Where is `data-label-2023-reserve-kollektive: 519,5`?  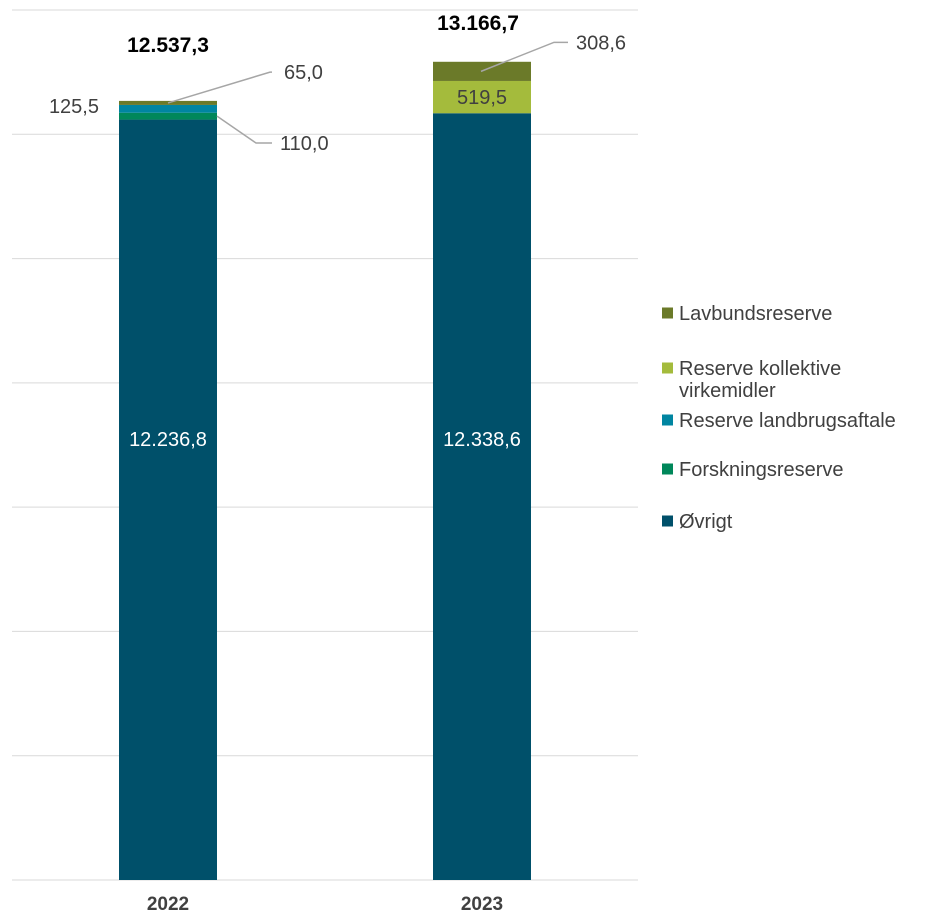
data-label-2023-reserve-kollektive: 519,5 is located at coordinates (482, 98).